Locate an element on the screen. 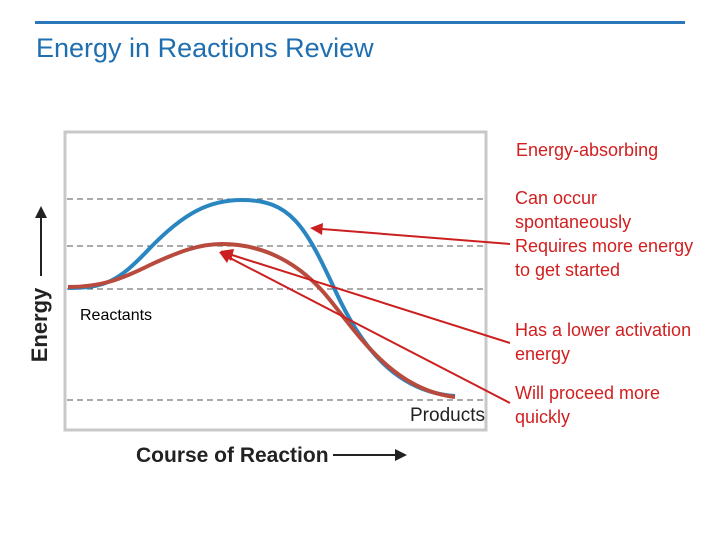 The width and height of the screenshot is (720, 540). annotation-proceed-quickly: Will proceed more quickly is located at coordinates (587, 405).